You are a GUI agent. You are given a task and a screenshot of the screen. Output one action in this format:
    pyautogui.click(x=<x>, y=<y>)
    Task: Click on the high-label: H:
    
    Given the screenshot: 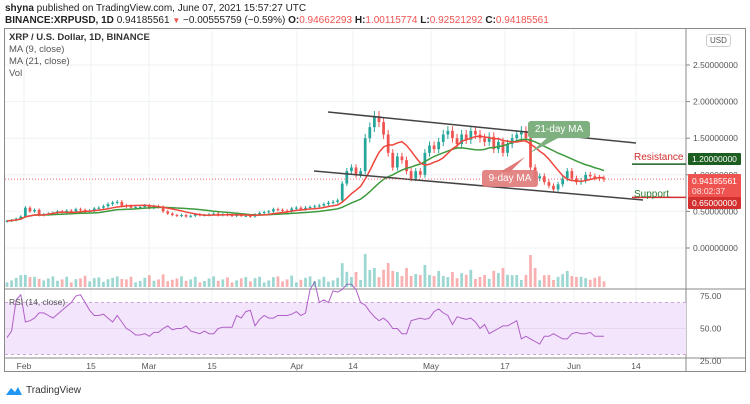 What is the action you would take?
    pyautogui.click(x=360, y=20)
    